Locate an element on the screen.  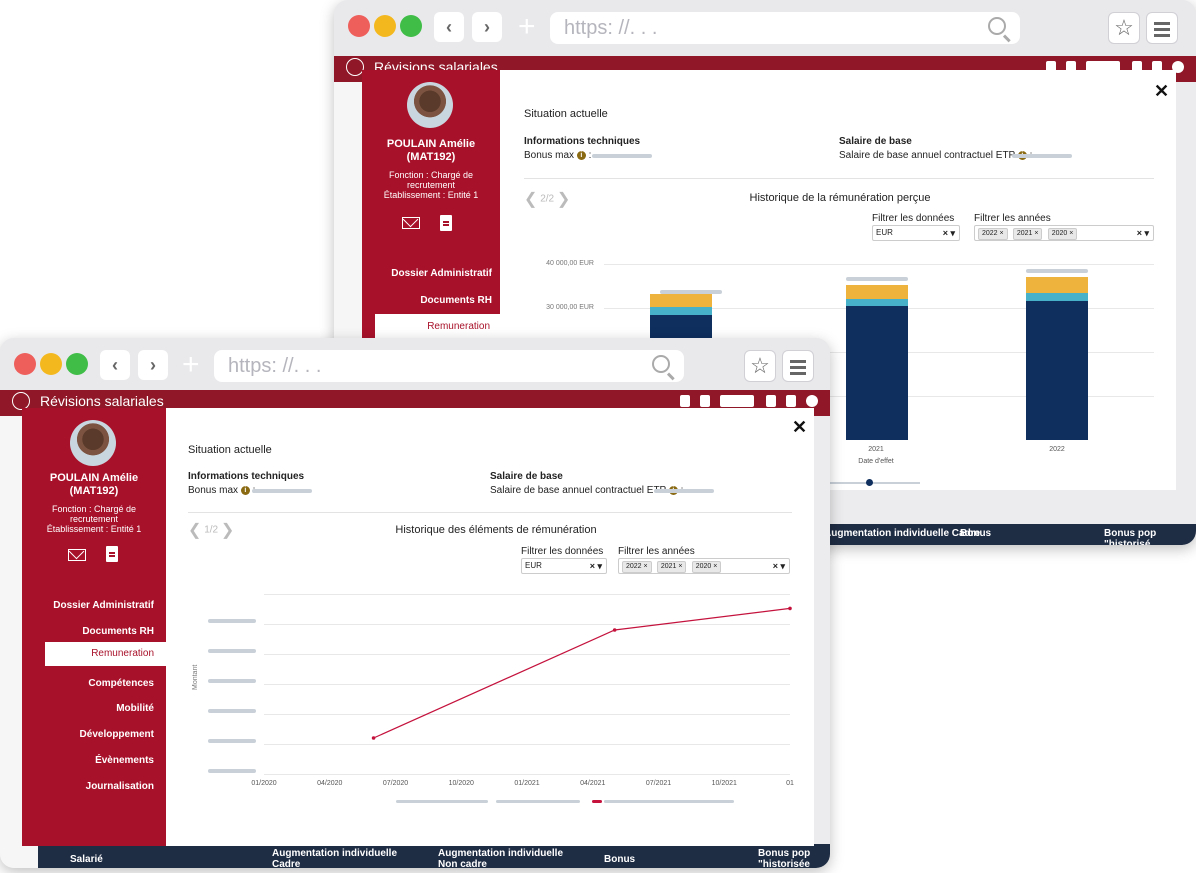
table-header-cell: Salarié is located at coordinates (86, 859).